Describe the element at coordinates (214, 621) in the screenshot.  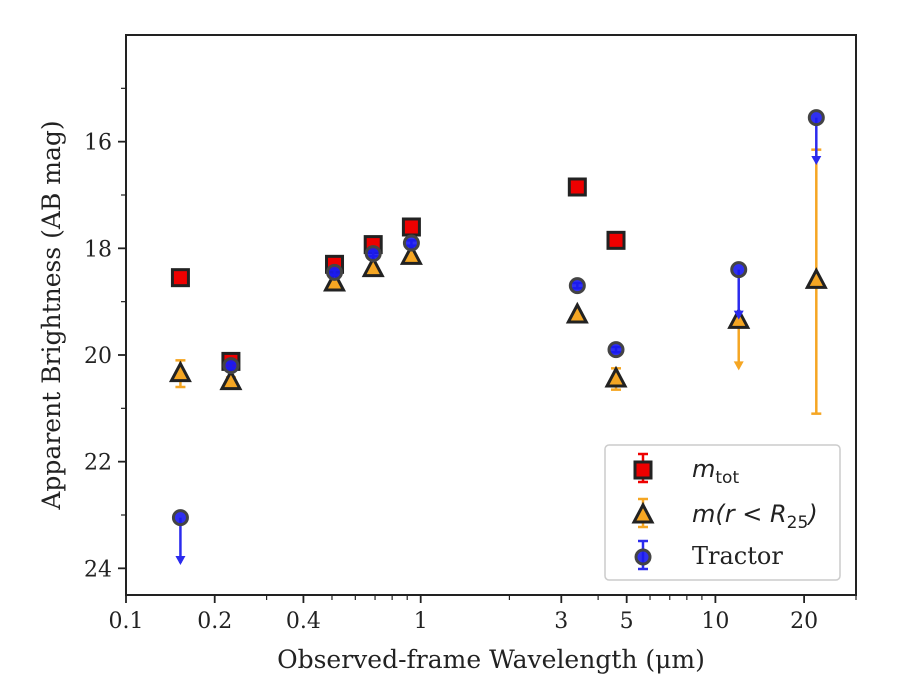
I see `x-tick-label: 0.2` at that location.